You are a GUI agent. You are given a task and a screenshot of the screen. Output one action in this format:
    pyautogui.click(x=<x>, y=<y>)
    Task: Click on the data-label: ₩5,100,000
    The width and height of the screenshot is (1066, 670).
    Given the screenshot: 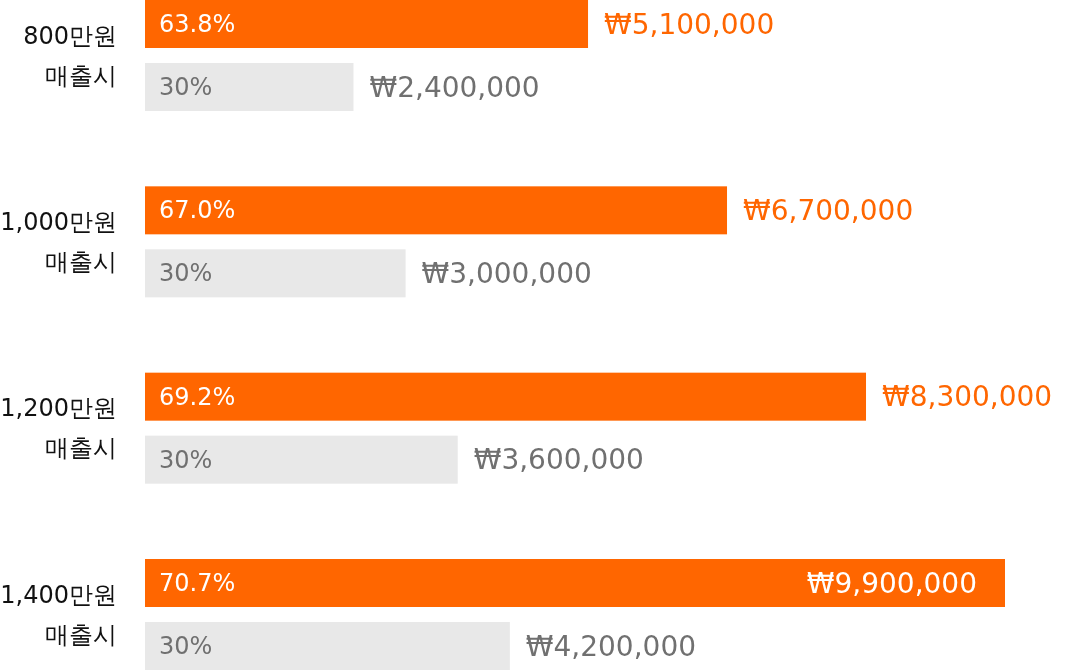 What is the action you would take?
    pyautogui.click(x=689, y=24)
    